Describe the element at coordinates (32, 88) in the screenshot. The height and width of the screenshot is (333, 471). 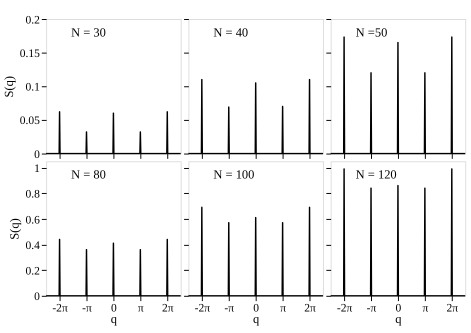
I see `y-tick-label: 0.1` at that location.